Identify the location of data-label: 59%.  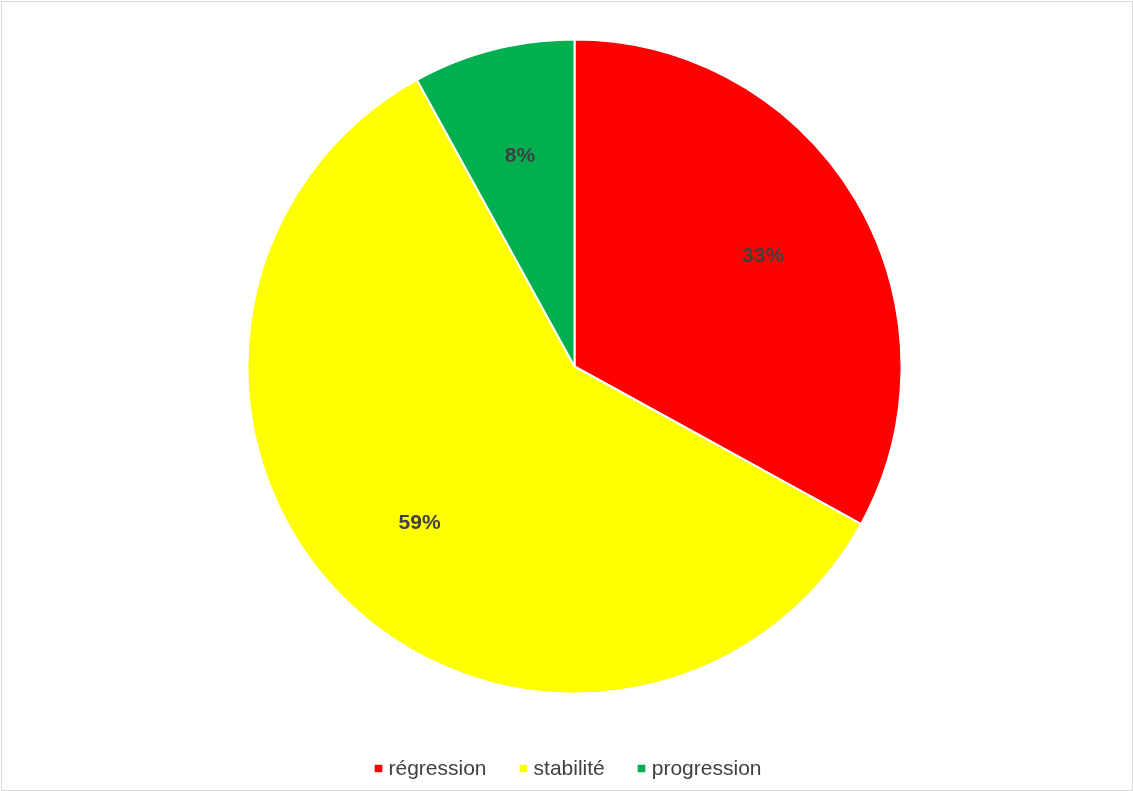
(419, 521).